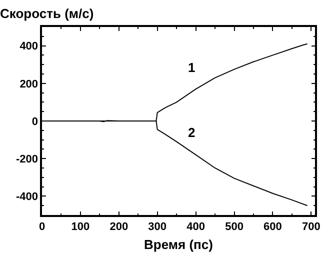 The width and height of the screenshot is (329, 265). What do you see at coordinates (29, 84) in the screenshot?
I see `y-tick-label: 200` at bounding box center [29, 84].